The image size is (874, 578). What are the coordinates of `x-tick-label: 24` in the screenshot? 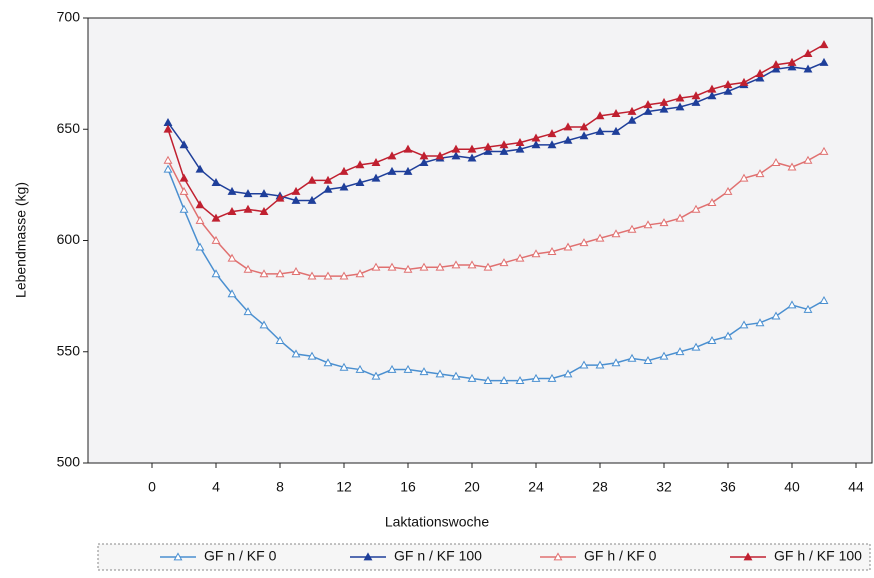 It's located at (536, 487).